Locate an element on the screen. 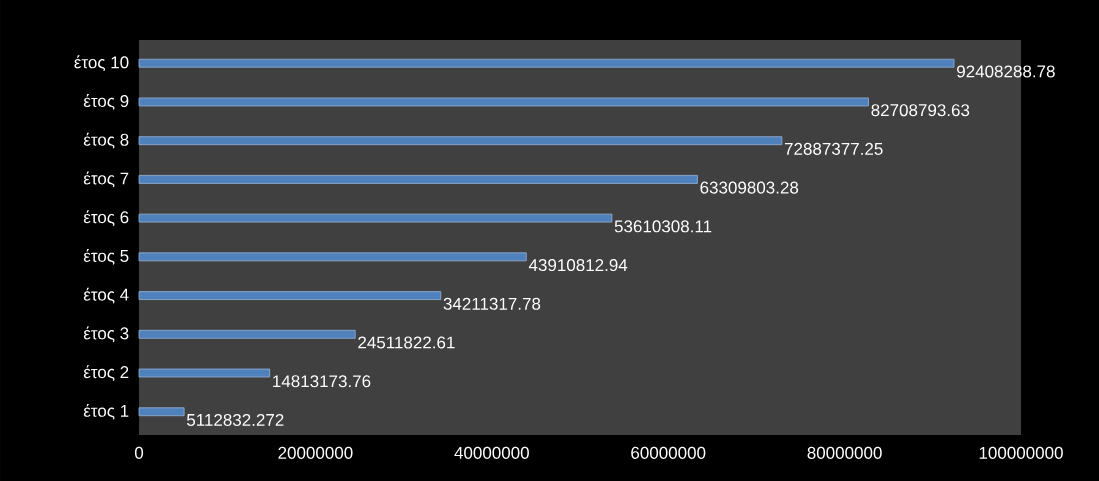 This screenshot has width=1099, height=481. data-label: 14813173.76 is located at coordinates (322, 381).